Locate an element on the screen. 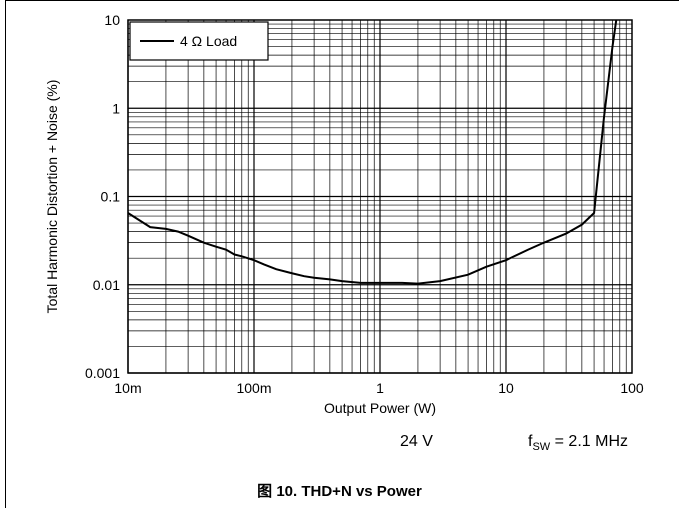  x-tick-label: 1 is located at coordinates (380, 388).